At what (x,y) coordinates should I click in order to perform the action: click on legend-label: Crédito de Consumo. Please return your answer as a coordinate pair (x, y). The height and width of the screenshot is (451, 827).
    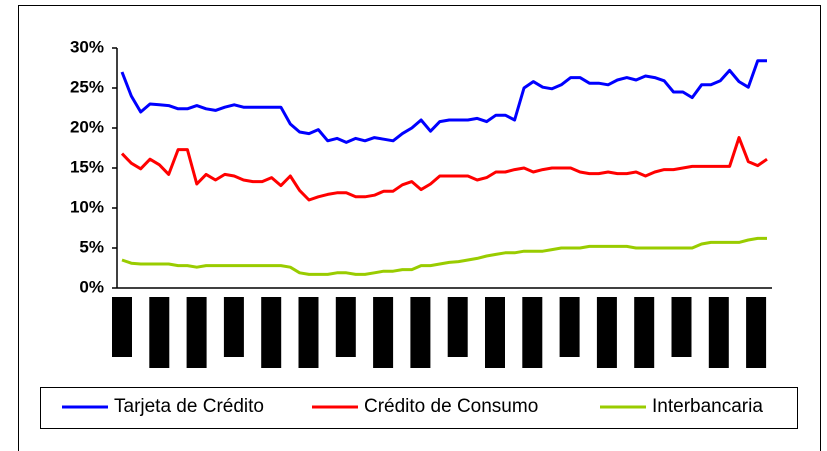
    Looking at the image, I should click on (451, 406).